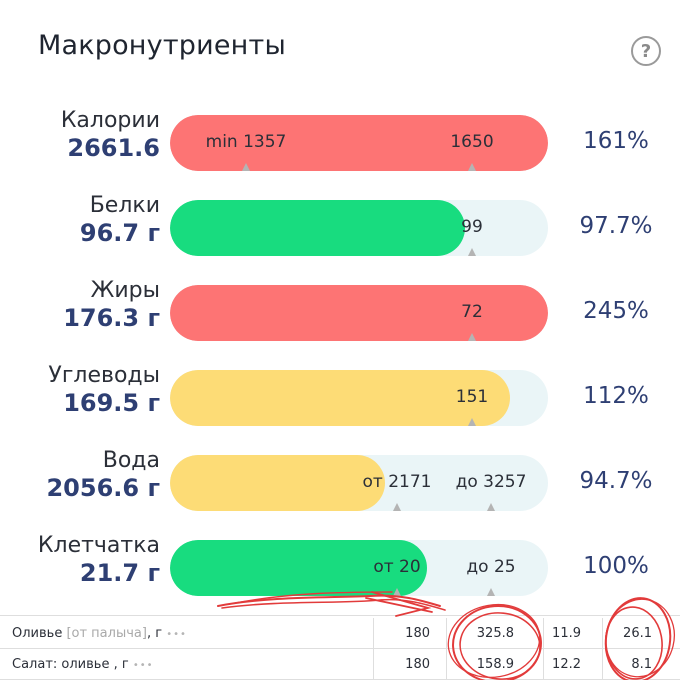  Describe the element at coordinates (340, 664) in the screenshot. I see `table-row: Салат: оливье , г ••• 180 158.9 12.2 8.1` at that location.